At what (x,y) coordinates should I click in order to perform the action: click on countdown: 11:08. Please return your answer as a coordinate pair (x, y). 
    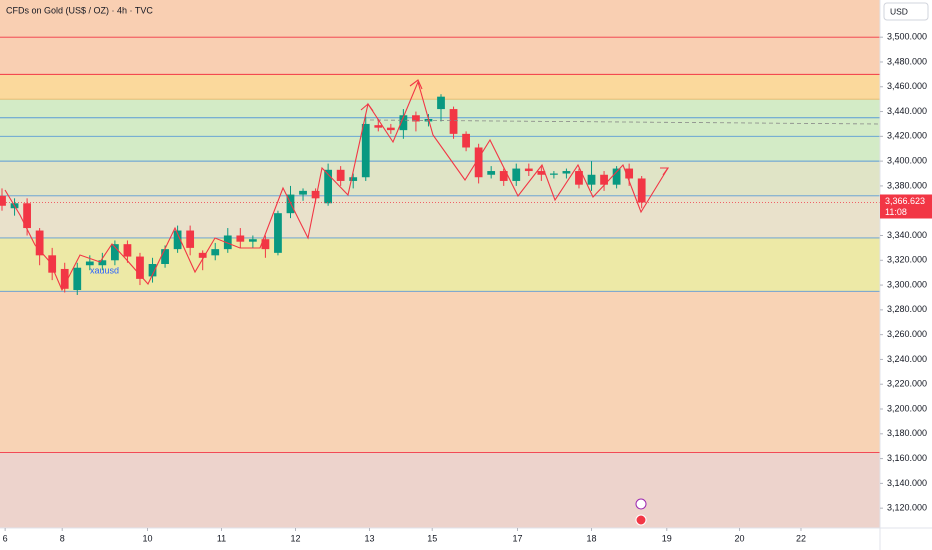
    Looking at the image, I should click on (896, 212).